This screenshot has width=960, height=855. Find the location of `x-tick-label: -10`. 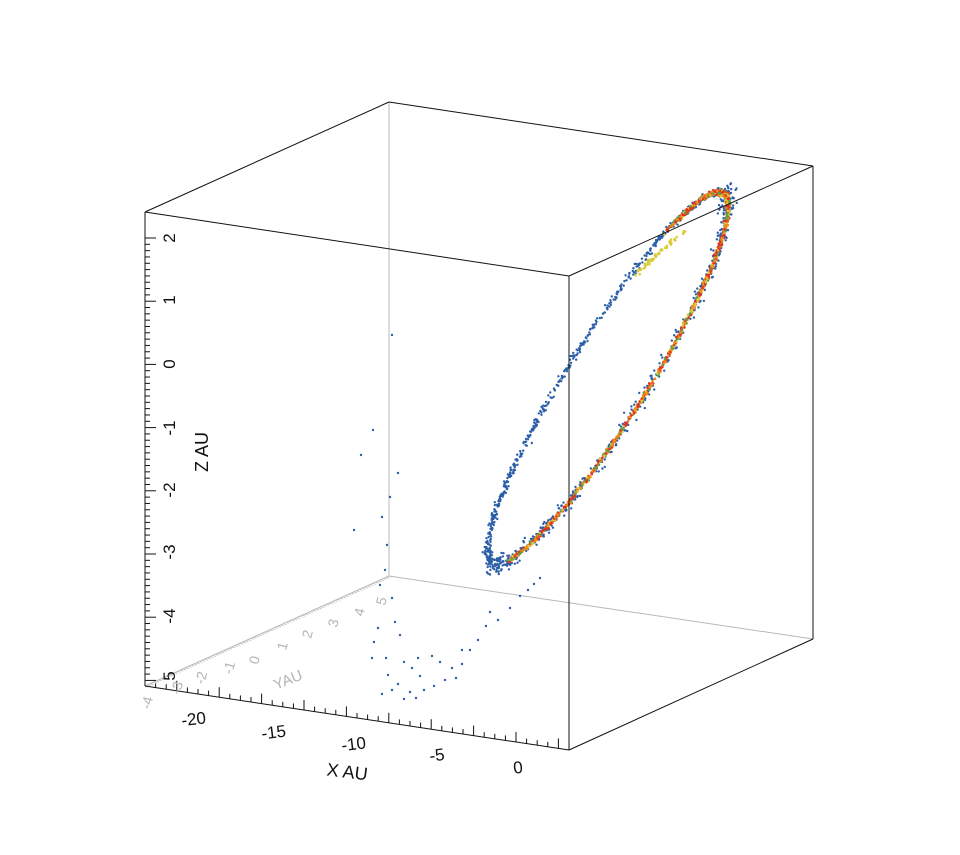

x-tick-label: -10 is located at coordinates (353, 744).